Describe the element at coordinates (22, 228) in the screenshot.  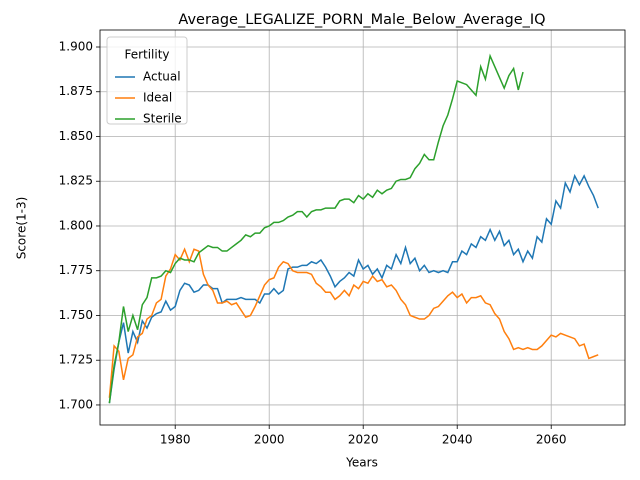
I see `y-axis-label: Score(1-3)` at that location.